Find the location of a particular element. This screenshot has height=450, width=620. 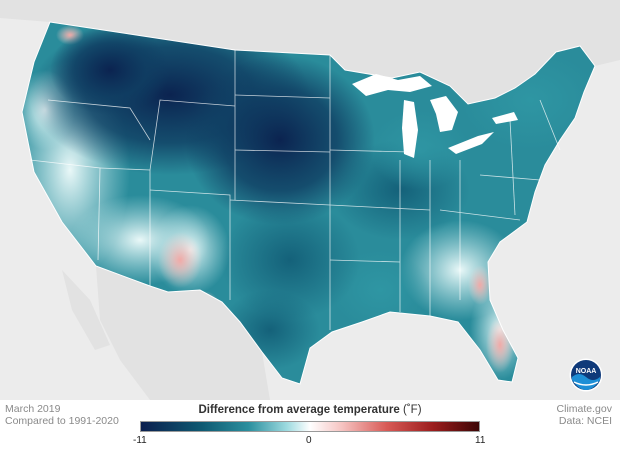

legend-title-text: Difference from average temperature is located at coordinates (299, 410).